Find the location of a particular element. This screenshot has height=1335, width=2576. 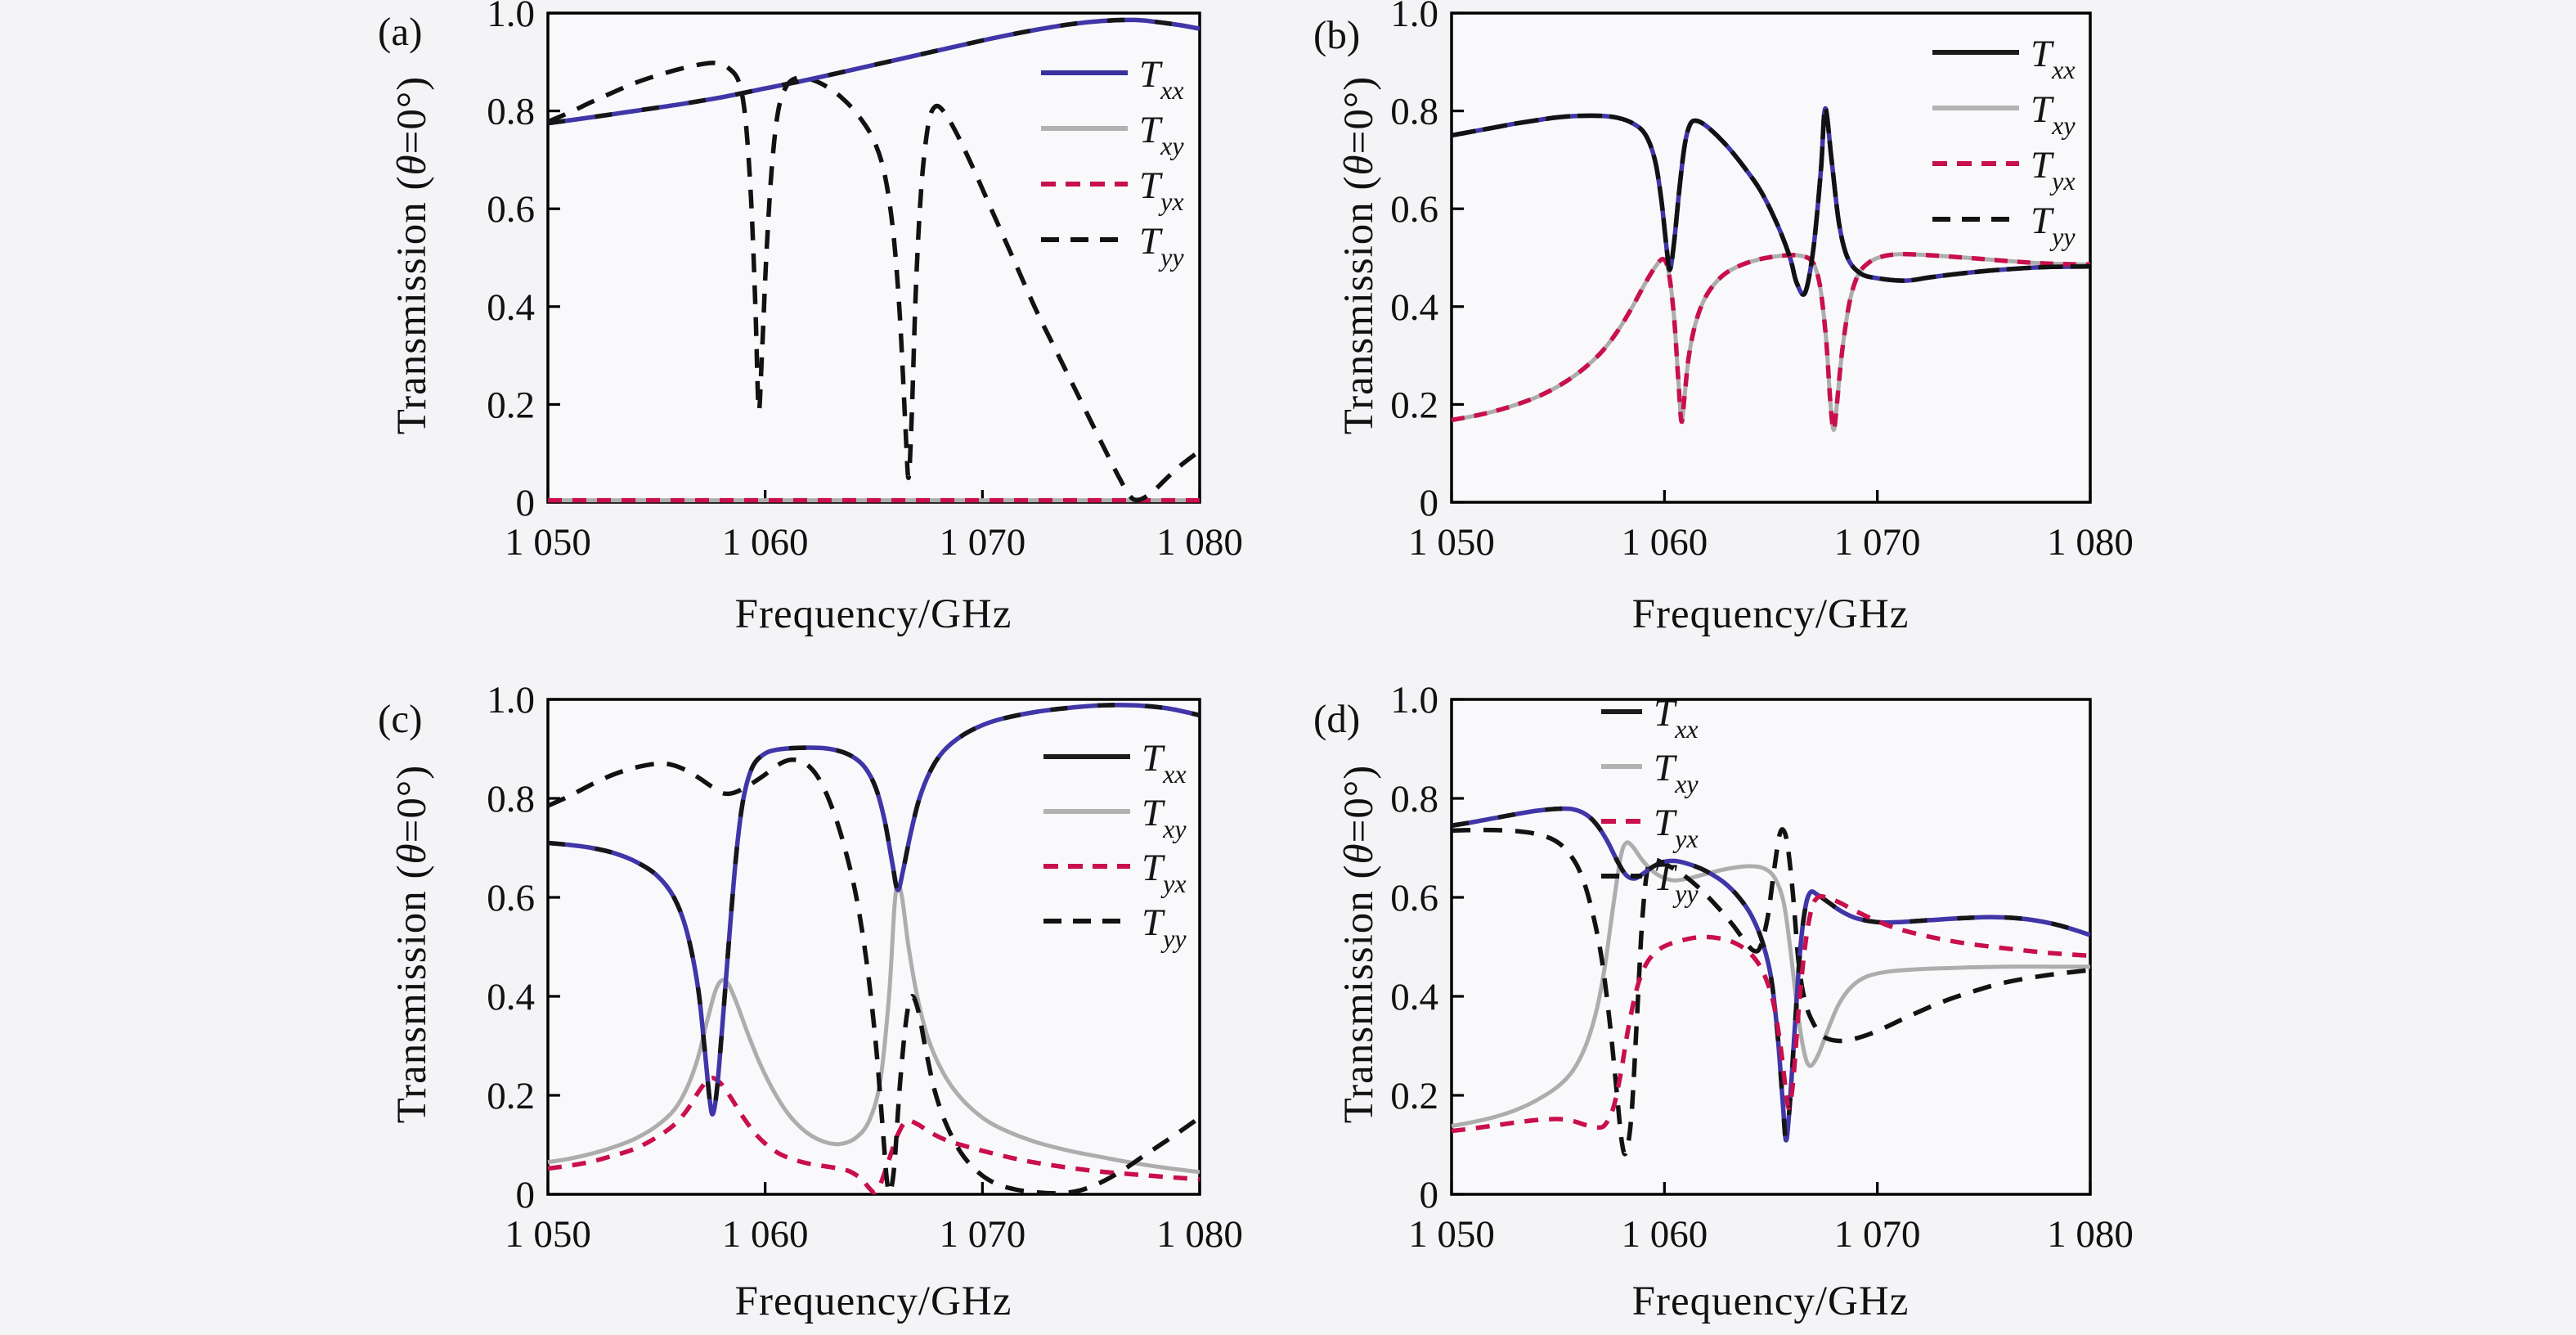

plot-frame-b is located at coordinates (1771, 257).